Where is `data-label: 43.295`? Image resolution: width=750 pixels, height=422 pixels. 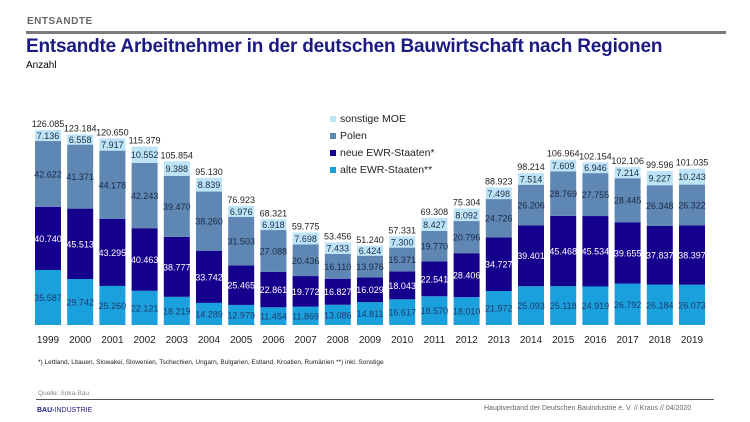
data-label: 43.295 is located at coordinates (113, 253).